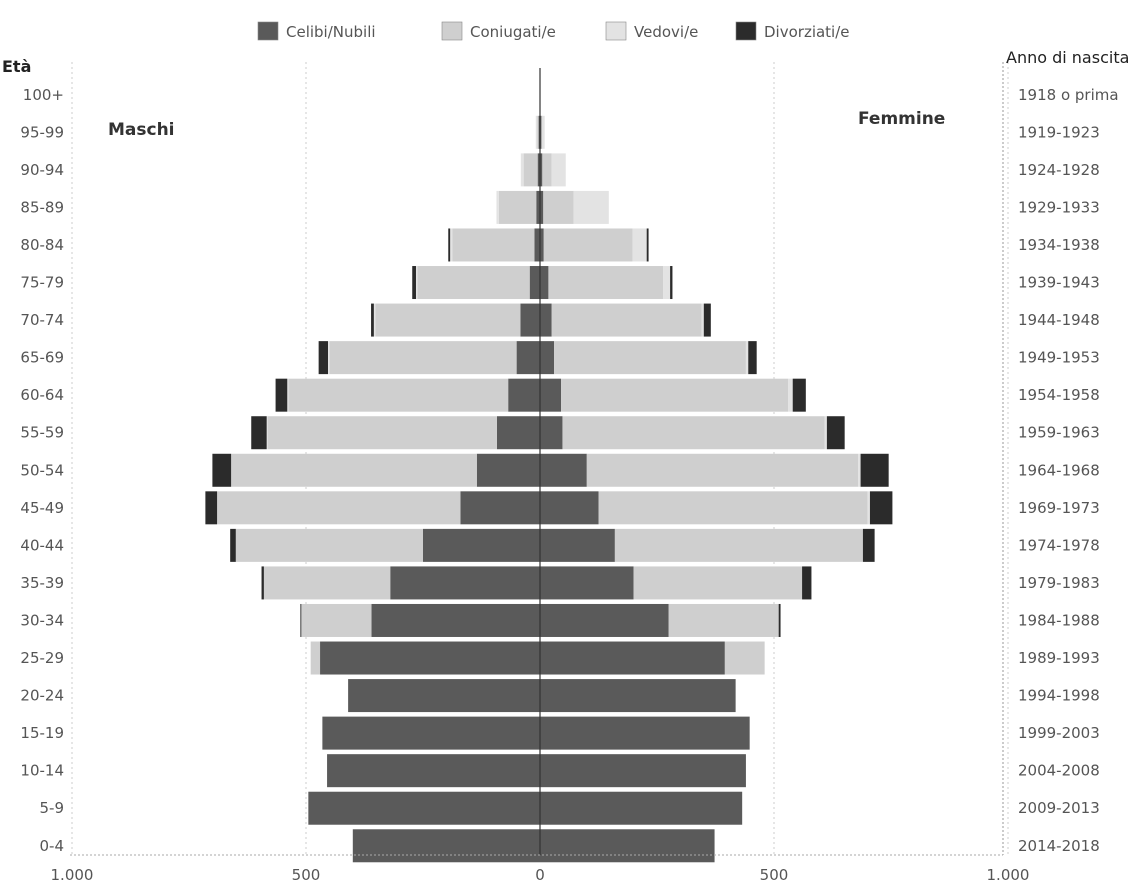  What do you see at coordinates (1059, 620) in the screenshot?
I see `birth-year-label: 1984-1988` at bounding box center [1059, 620].